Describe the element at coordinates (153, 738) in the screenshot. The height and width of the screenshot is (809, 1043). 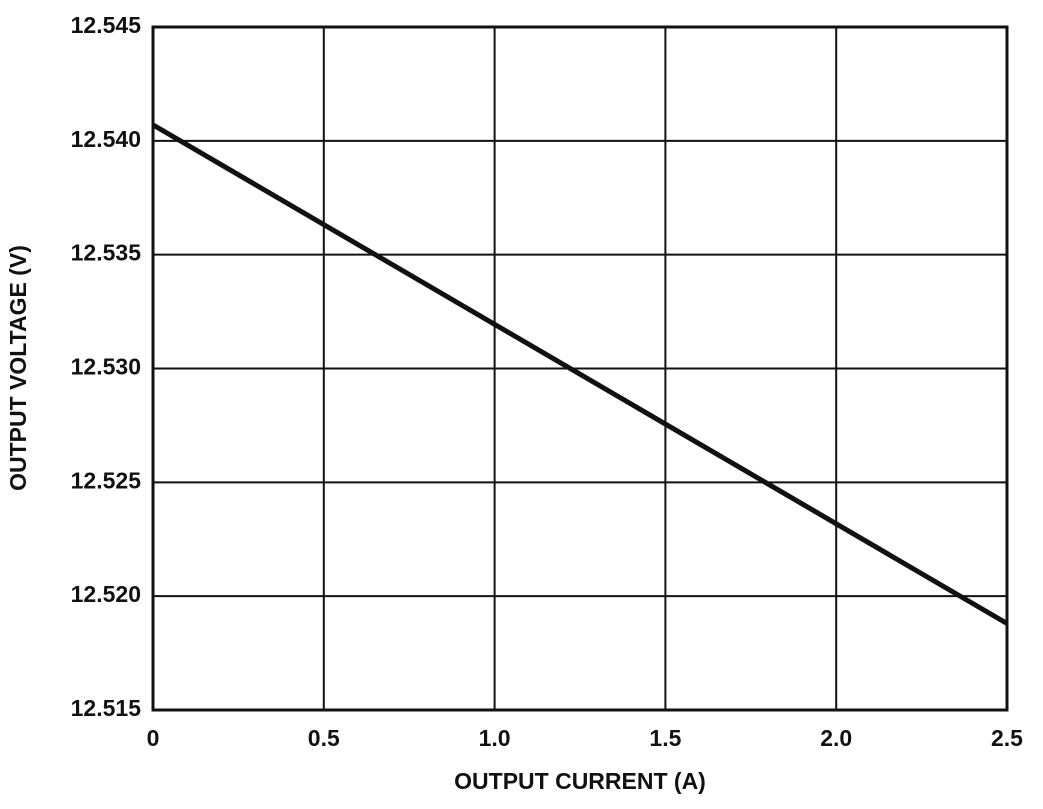
I see `x-tick-label: 0` at that location.